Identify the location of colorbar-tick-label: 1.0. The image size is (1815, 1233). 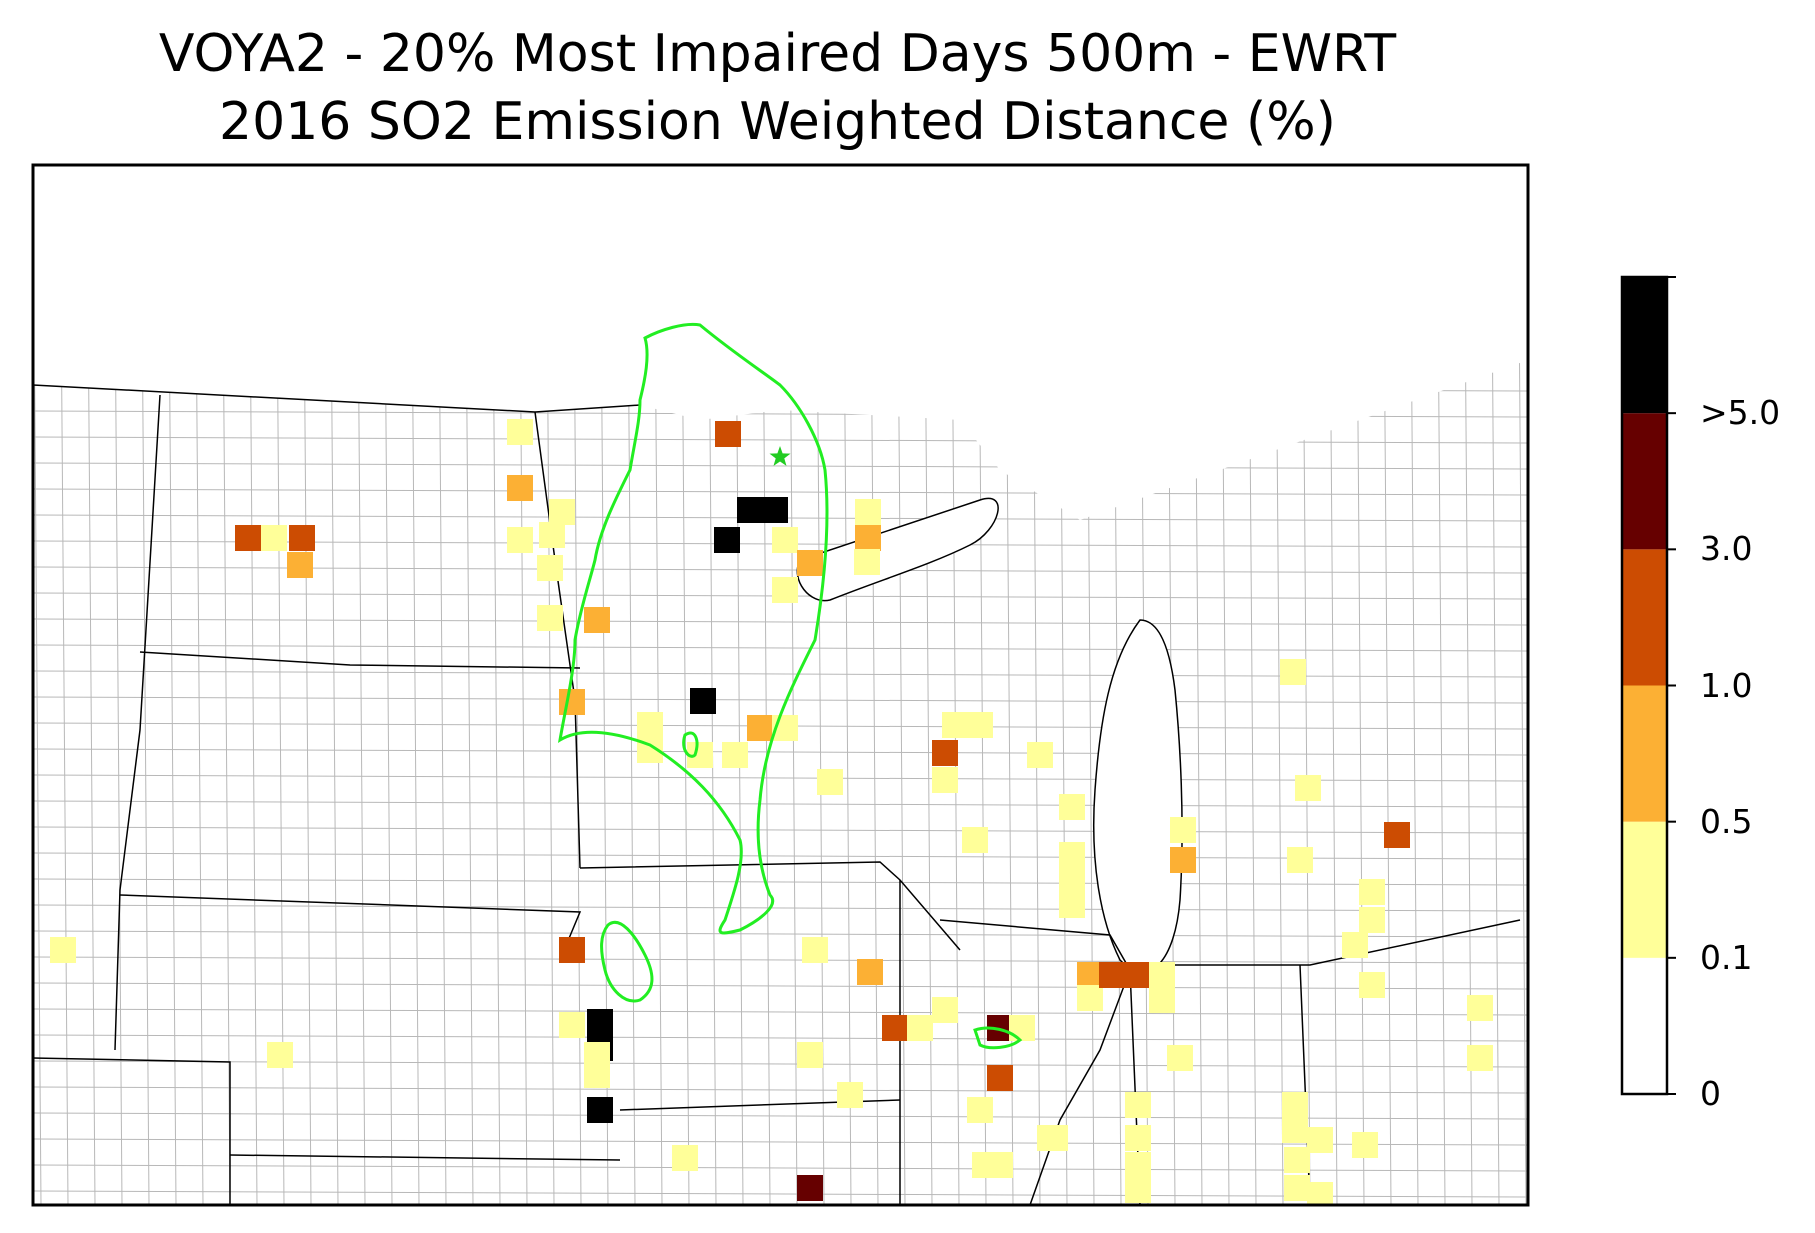
(1726, 685).